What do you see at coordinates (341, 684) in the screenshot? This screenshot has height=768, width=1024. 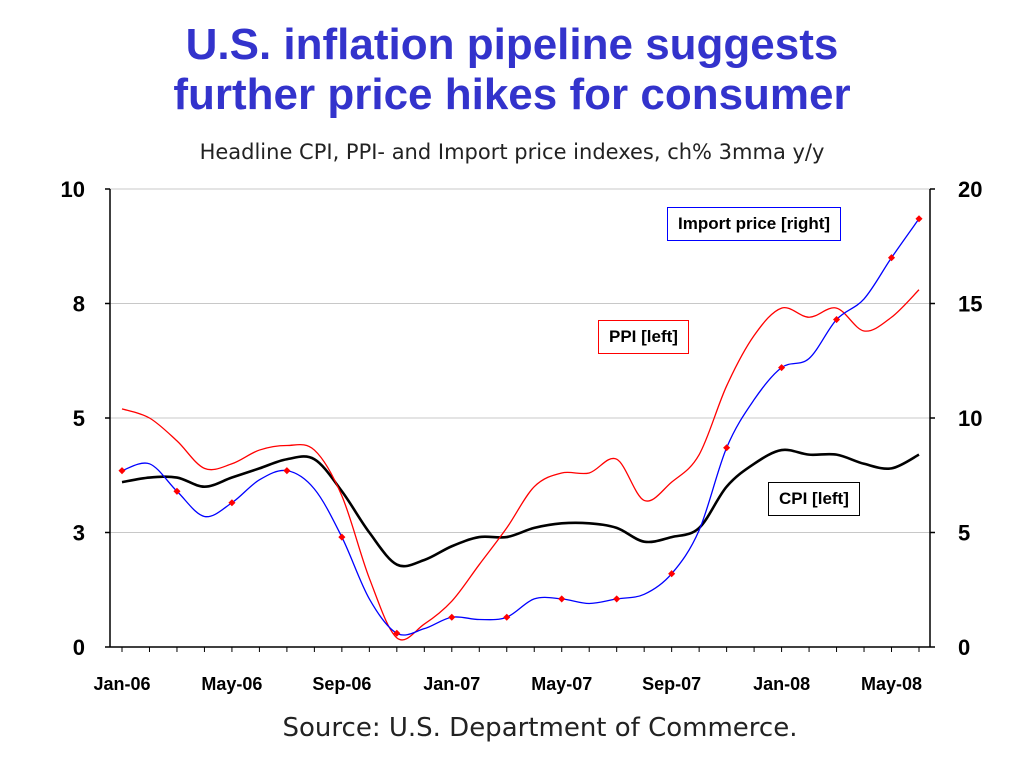 I see `x-tick-label: Sep-06` at bounding box center [341, 684].